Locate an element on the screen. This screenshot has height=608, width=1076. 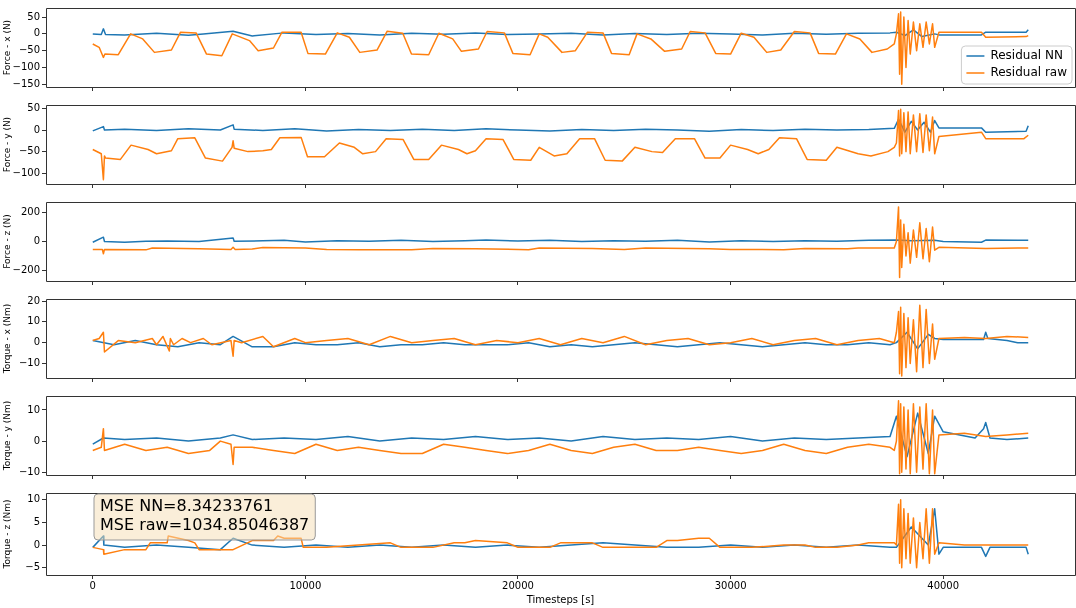
annotation: MSE NN=8.34233761 is located at coordinates (187, 506).